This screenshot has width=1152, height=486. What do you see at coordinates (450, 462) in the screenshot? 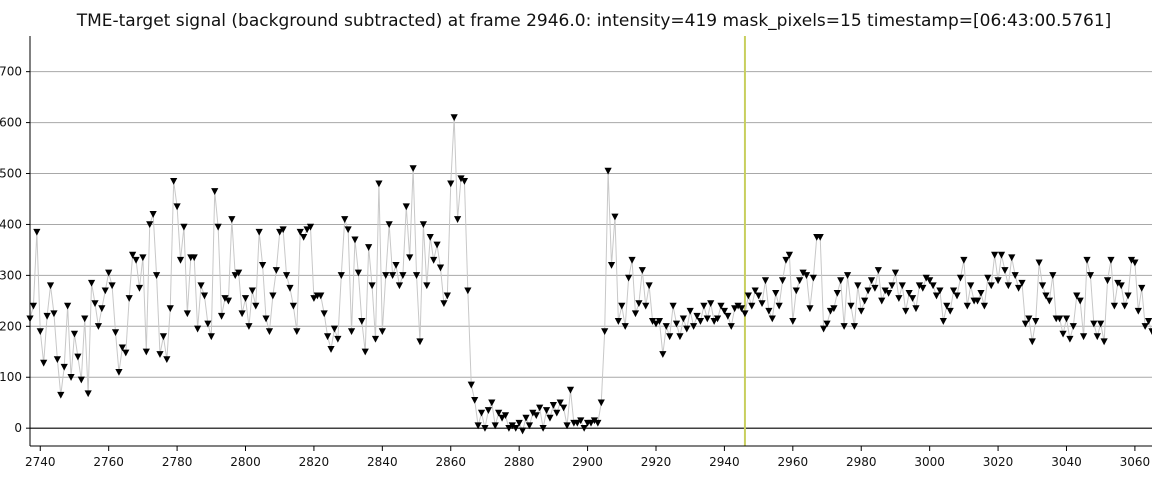
I see `x-tick-label: 2860` at bounding box center [450, 462].